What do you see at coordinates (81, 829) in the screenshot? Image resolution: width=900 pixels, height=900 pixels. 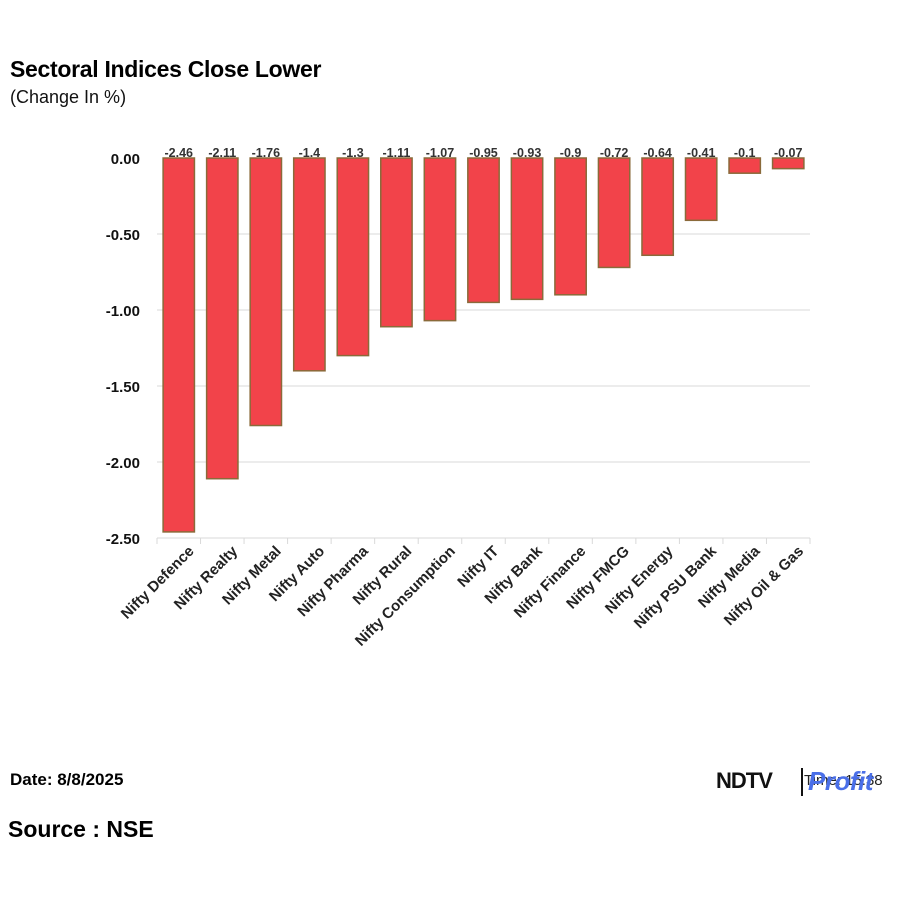 I see `source-label: Source : NSE` at bounding box center [81, 829].